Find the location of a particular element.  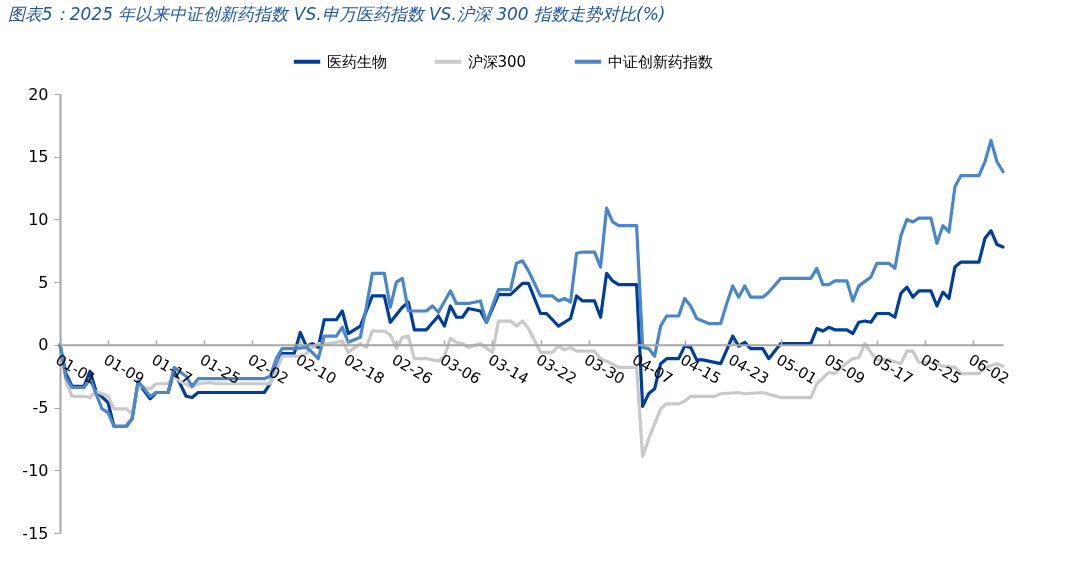

y-tick-label: -10 is located at coordinates (35, 470).